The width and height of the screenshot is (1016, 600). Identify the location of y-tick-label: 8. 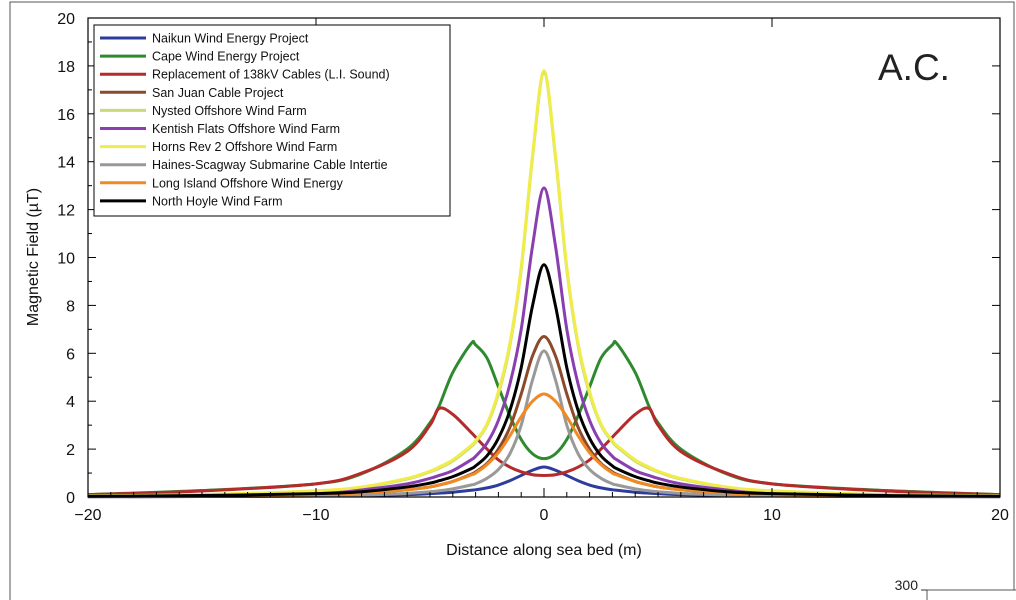
(70, 306).